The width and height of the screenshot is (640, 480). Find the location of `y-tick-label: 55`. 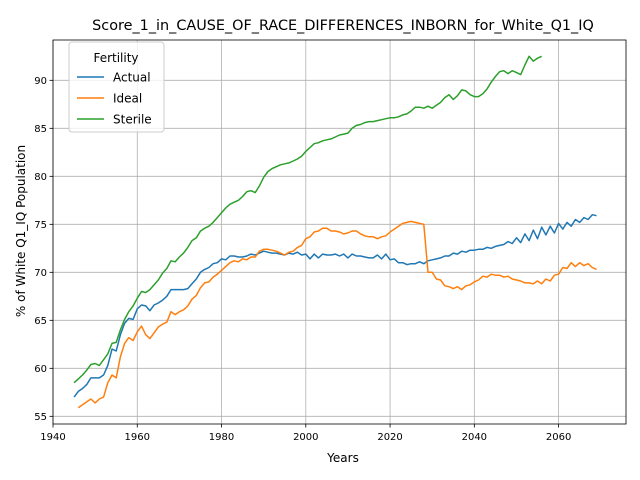

y-tick-label: 55 is located at coordinates (40, 417).